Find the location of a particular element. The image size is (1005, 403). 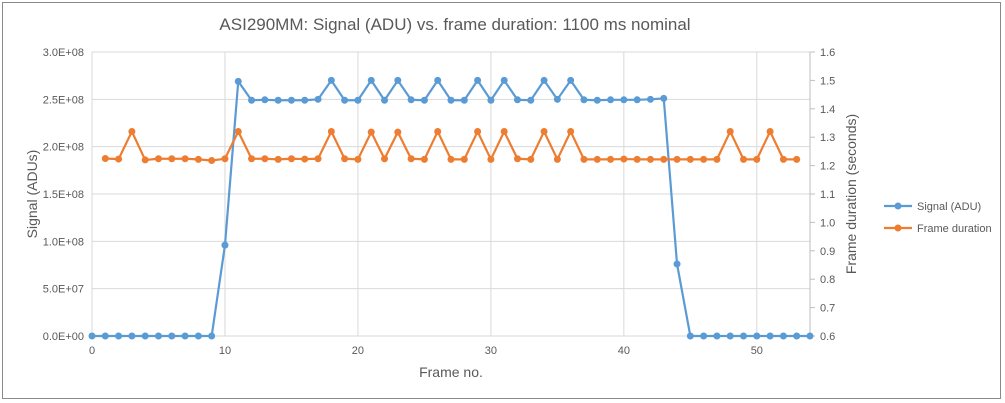

y2-tick-label: 0.6 is located at coordinates (827, 337).